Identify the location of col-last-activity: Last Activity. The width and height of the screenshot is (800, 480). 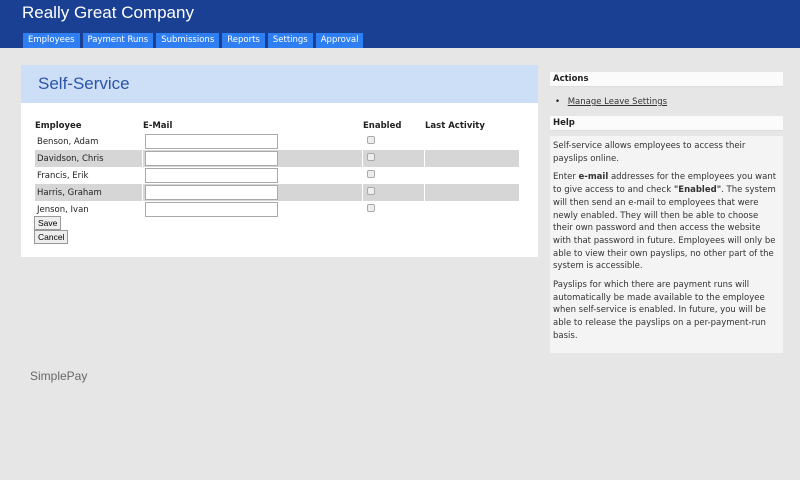
(455, 125).